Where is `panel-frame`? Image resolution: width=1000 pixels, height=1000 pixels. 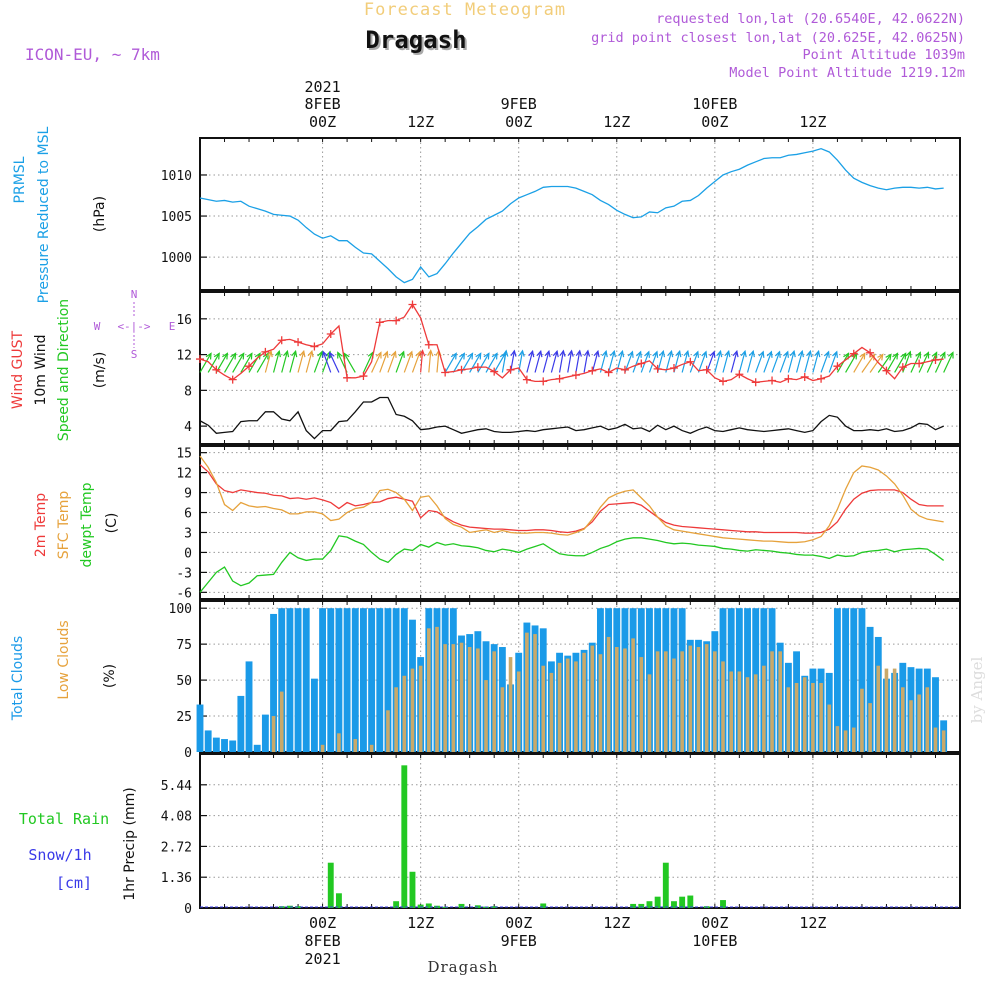 panel-frame is located at coordinates (580, 831).